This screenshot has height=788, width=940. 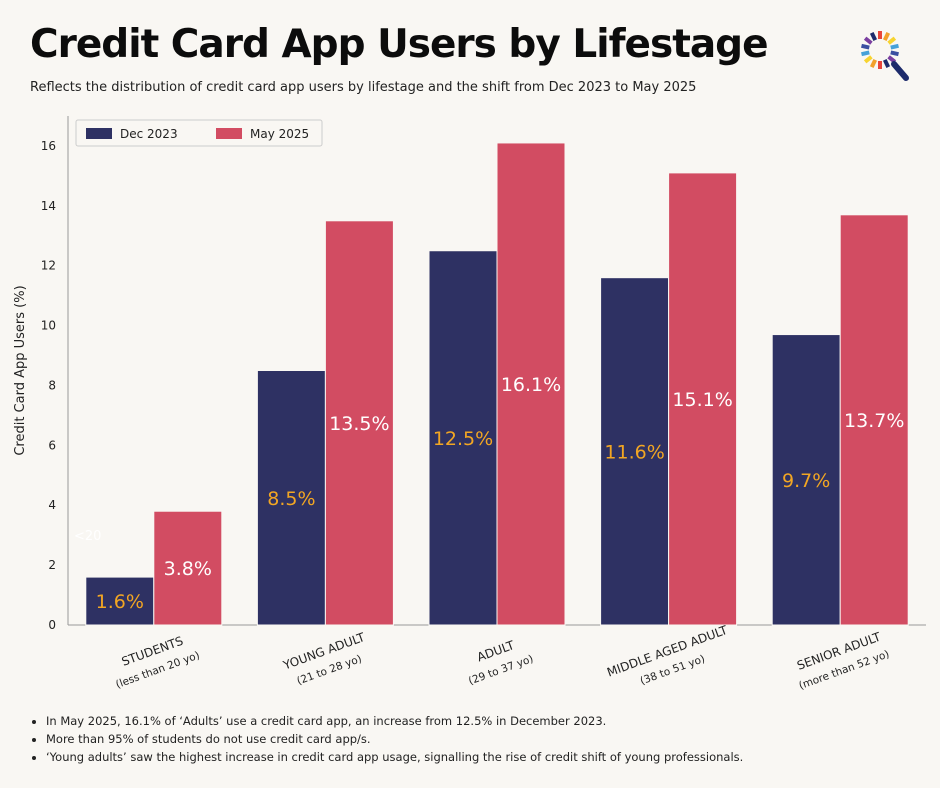 I want to click on legend-label: Dec 2023, so click(x=149, y=134).